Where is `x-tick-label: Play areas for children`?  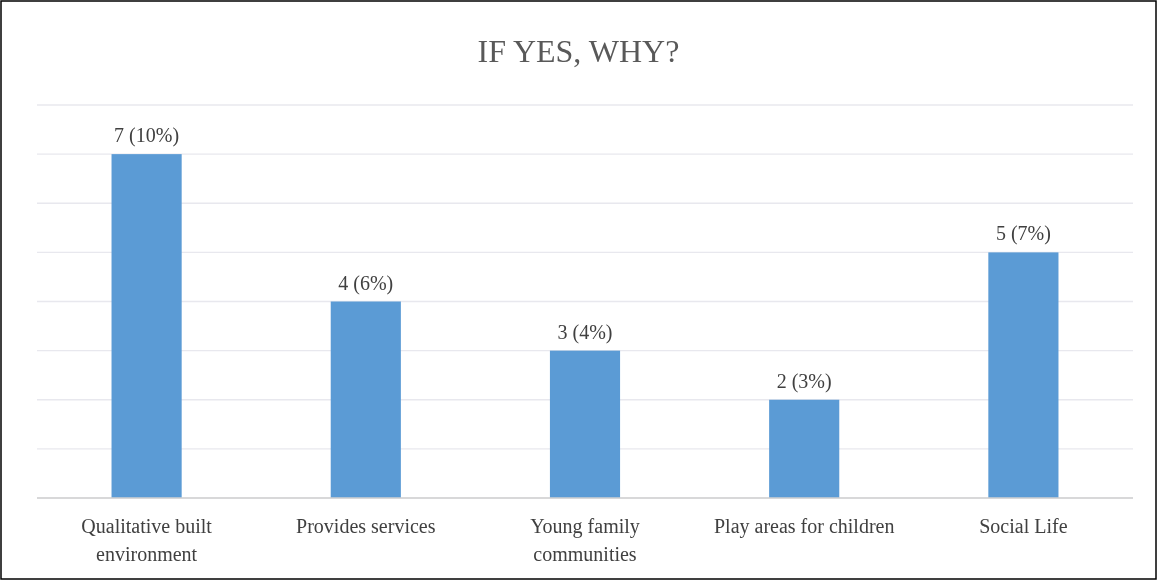 x-tick-label: Play areas for children is located at coordinates (804, 526).